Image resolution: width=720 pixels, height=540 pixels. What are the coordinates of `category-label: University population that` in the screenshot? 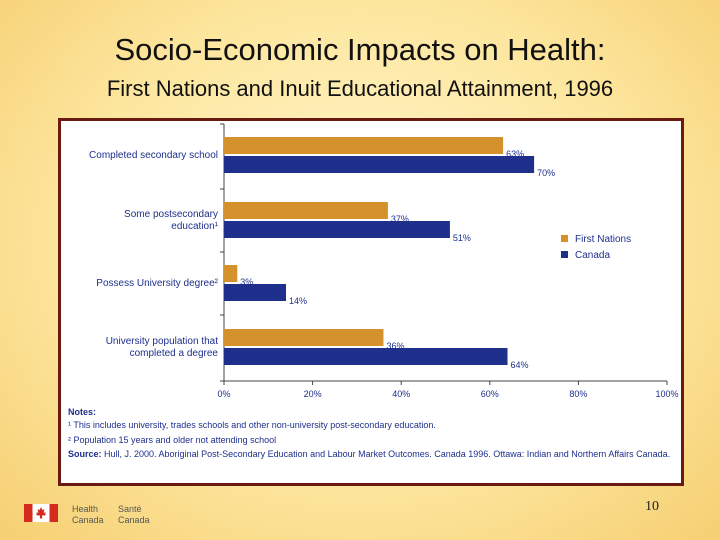 It's located at (162, 341).